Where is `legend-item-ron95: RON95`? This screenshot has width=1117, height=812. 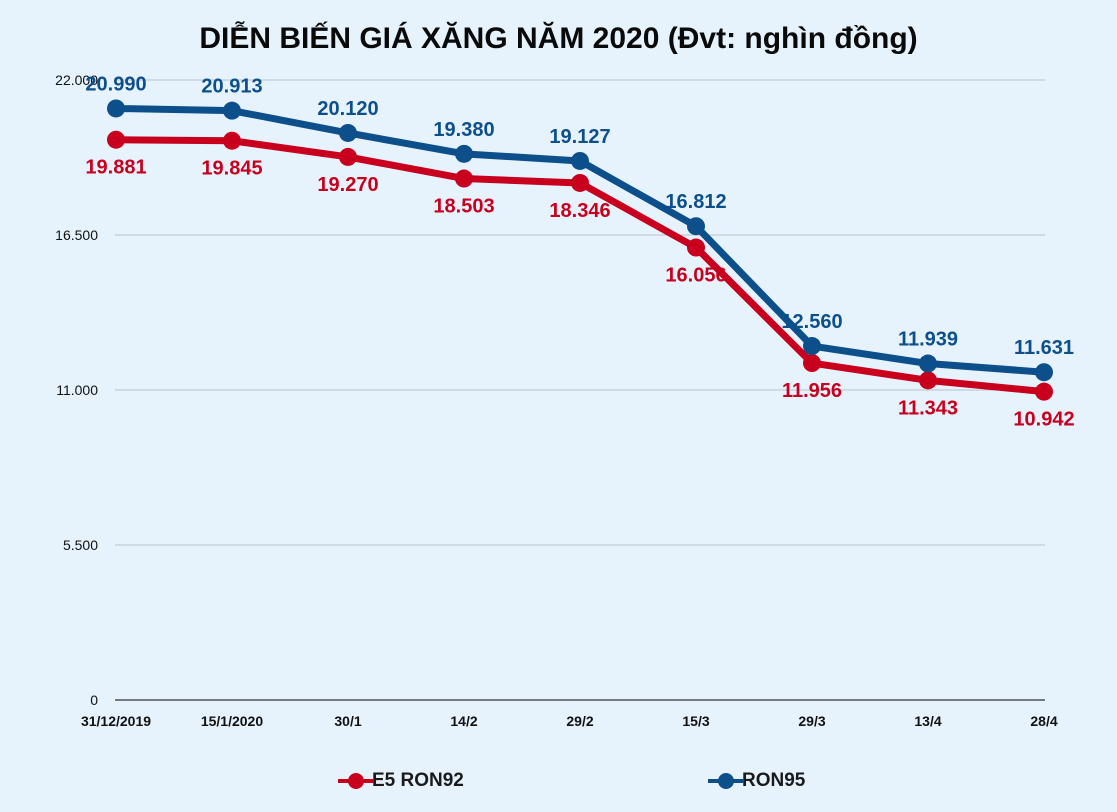 legend-item-ron95: RON95 is located at coordinates (757, 781).